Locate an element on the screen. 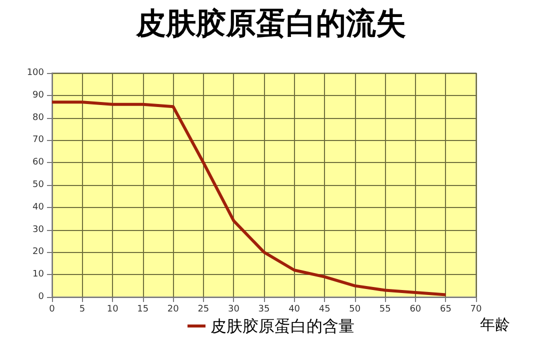  x-tick-label: 40 is located at coordinates (294, 309).